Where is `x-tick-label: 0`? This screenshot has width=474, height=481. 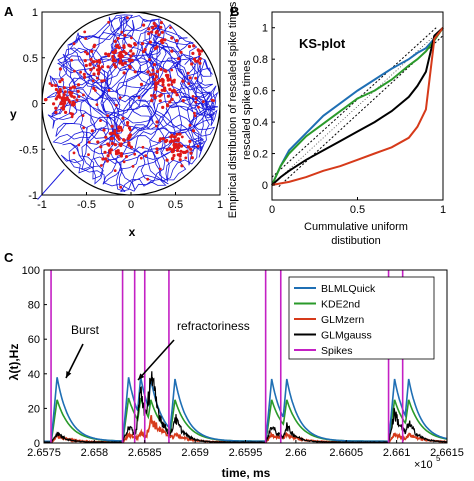 x-tick-label: 0 is located at coordinates (272, 210).